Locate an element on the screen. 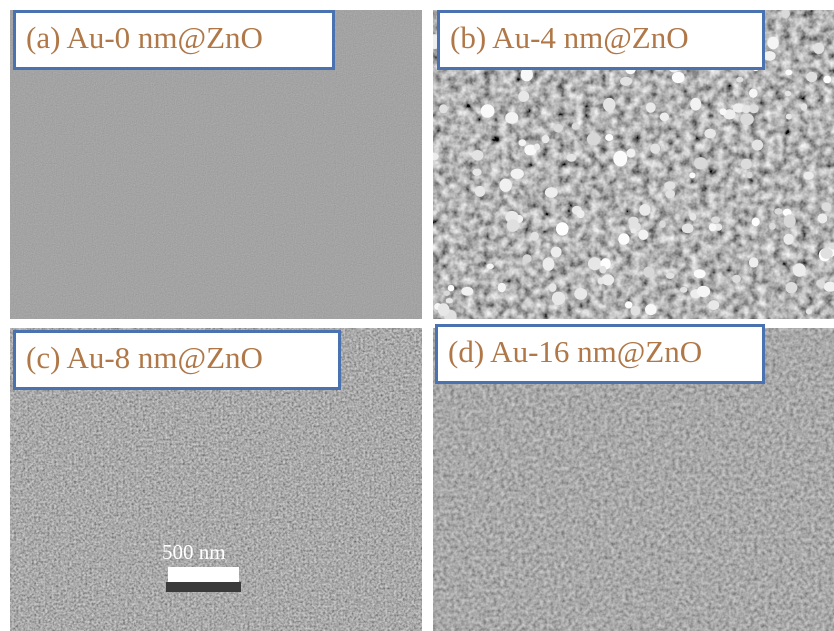 This screenshot has height=631, width=834. panel-label-d: (d) Au-16 nm@ZnO is located at coordinates (600, 354).